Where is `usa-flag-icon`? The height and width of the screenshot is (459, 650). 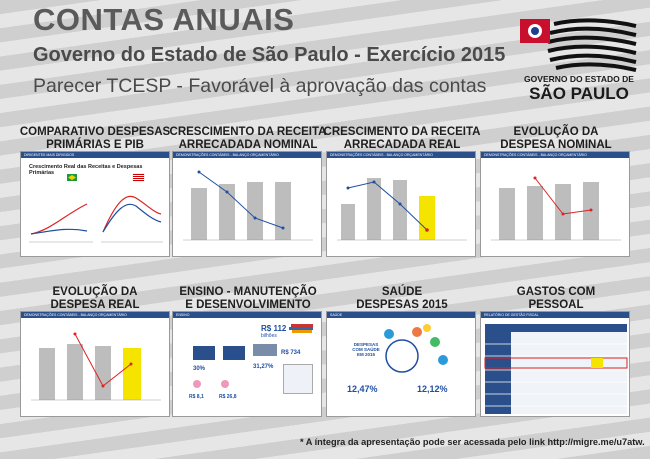 usa-flag-icon is located at coordinates (138, 177).